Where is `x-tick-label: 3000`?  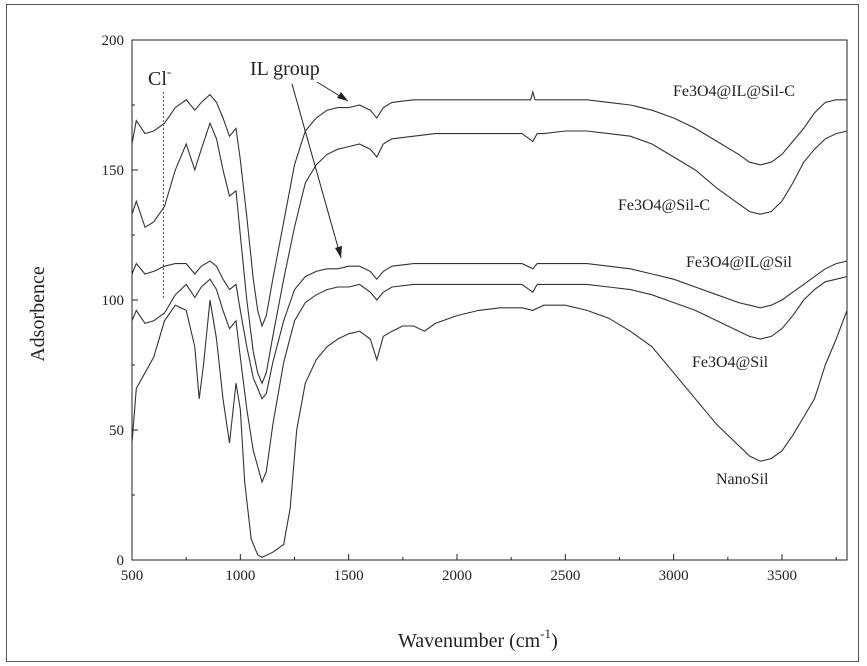
x-tick-label: 3000 is located at coordinates (674, 576).